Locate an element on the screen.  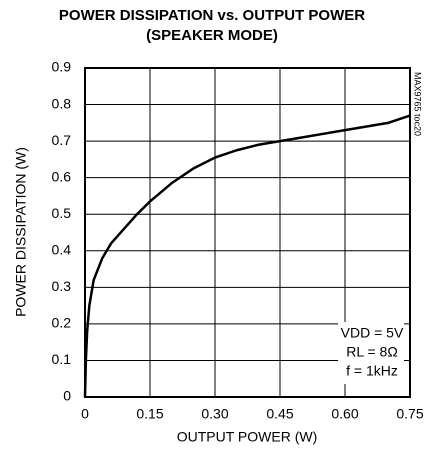
y-tick-label: 0.1 is located at coordinates (62, 359).